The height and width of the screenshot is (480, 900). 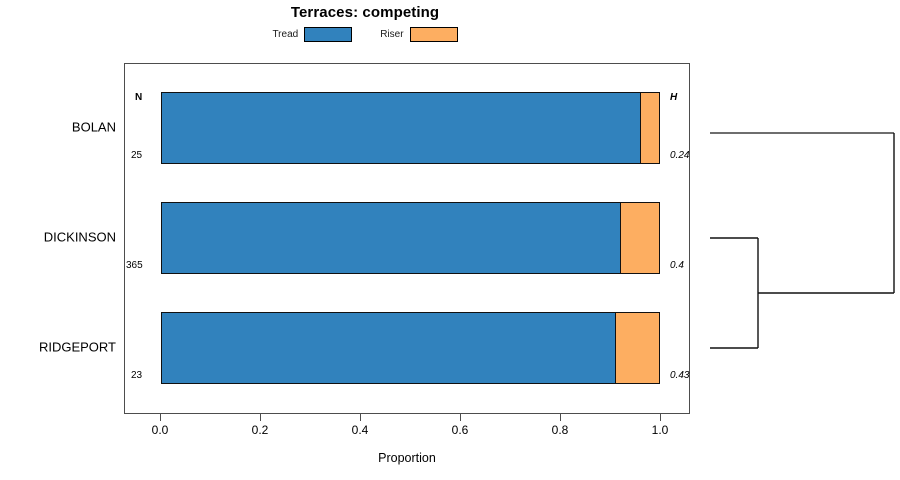 What do you see at coordinates (674, 97) in the screenshot?
I see `h-column-header: H` at bounding box center [674, 97].